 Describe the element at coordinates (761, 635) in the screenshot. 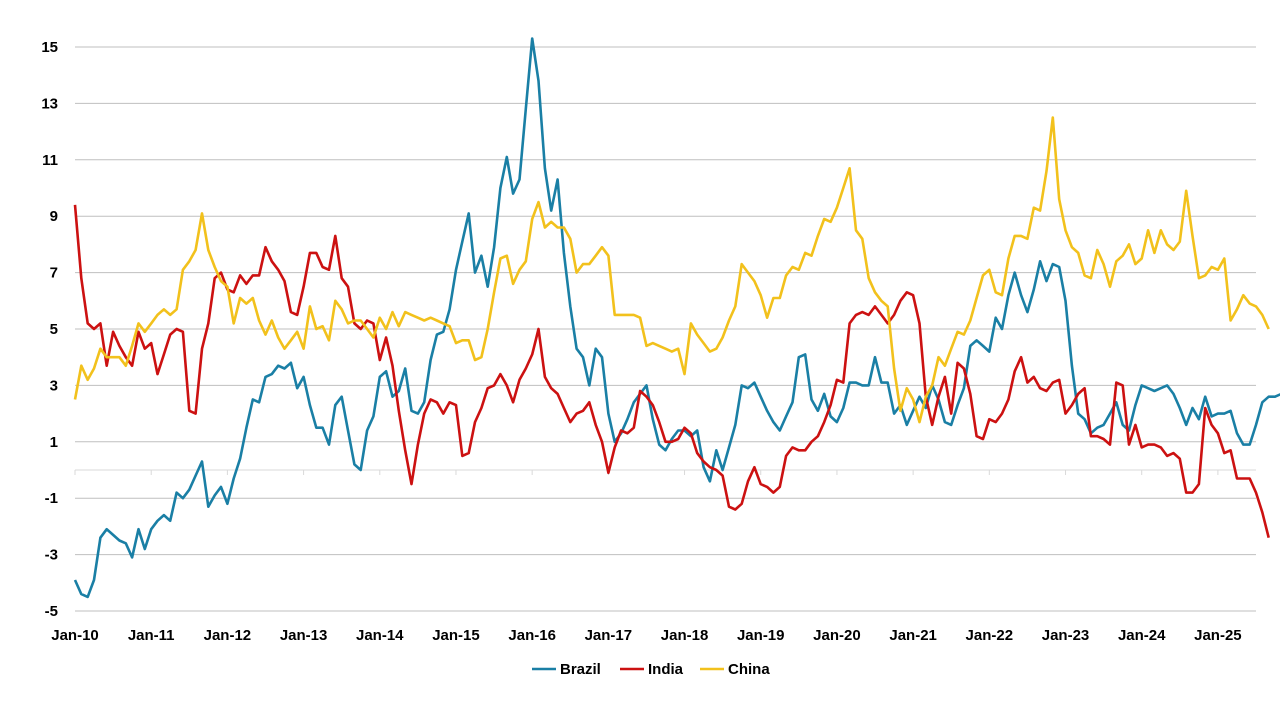

I see `x-tick-label: Jan-19` at that location.